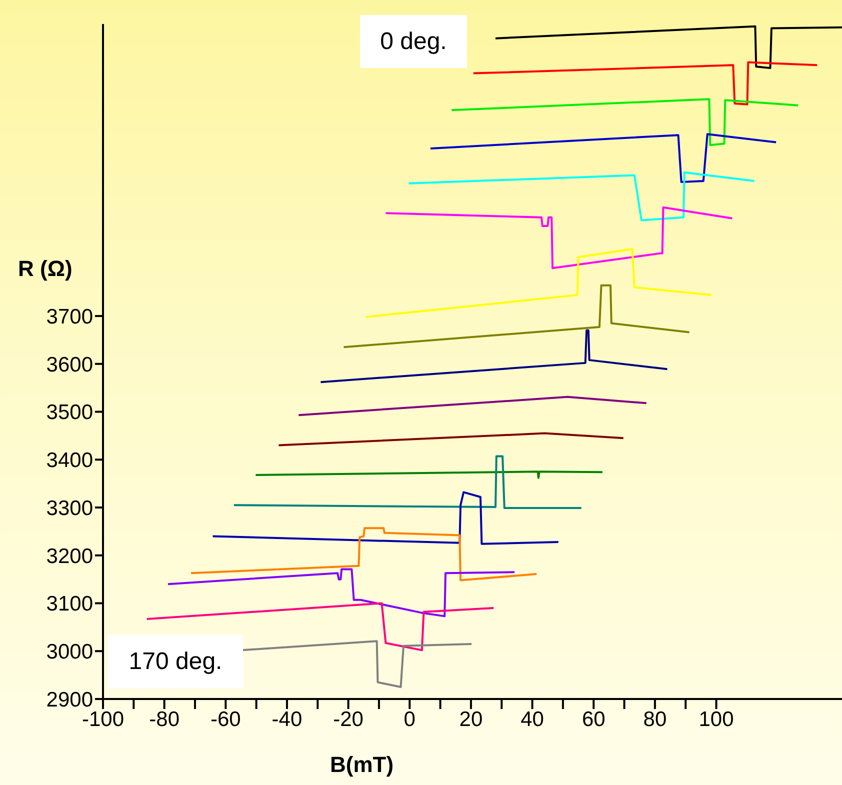 The height and width of the screenshot is (785, 842). I want to click on x-tick-label: 60, so click(594, 719).